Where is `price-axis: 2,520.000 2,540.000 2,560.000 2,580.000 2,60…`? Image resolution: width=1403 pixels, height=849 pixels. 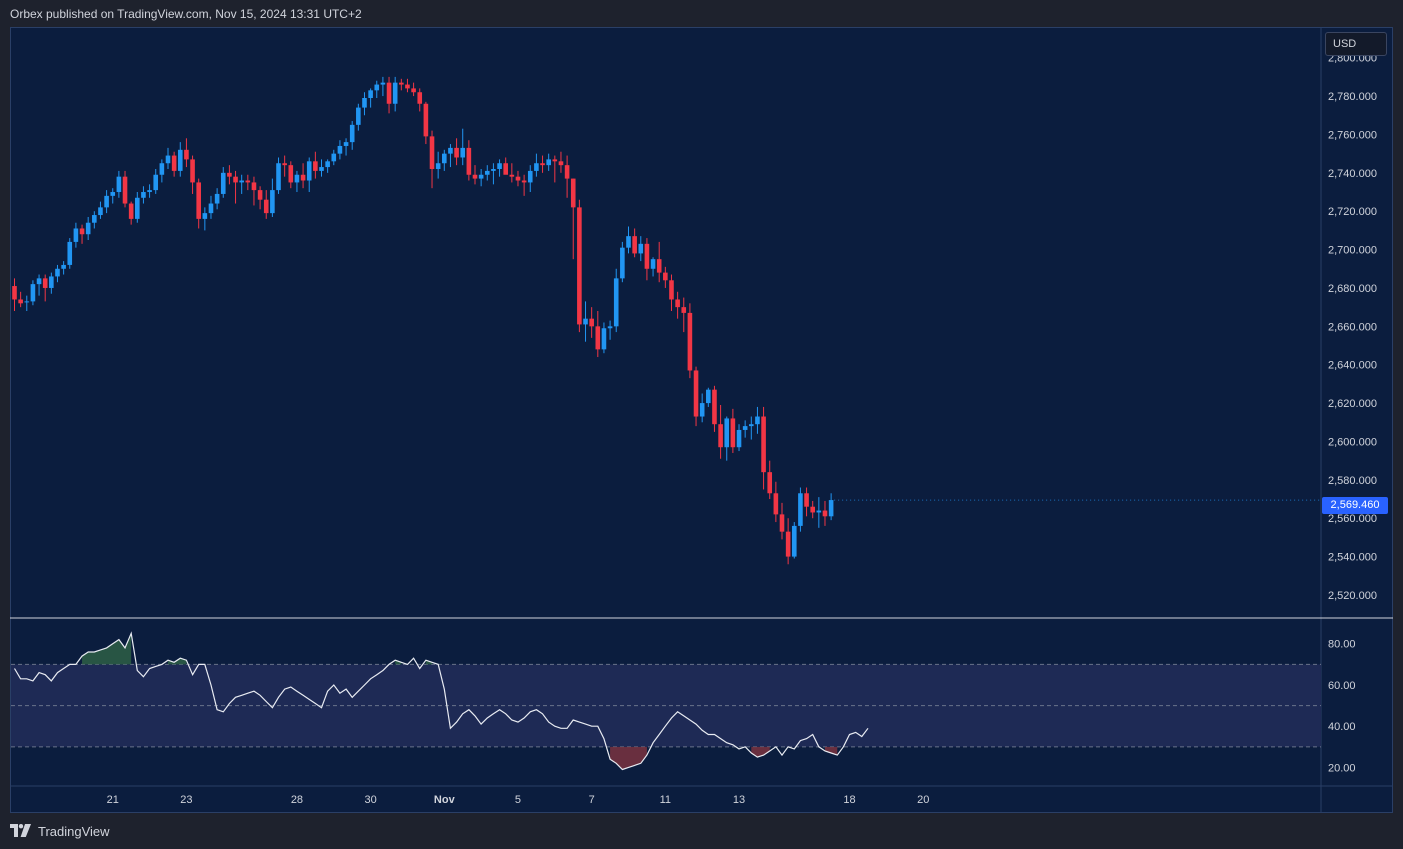 price-axis: 2,520.000 2,540.000 2,560.000 2,580.000 2,60… is located at coordinates (1348, 420).